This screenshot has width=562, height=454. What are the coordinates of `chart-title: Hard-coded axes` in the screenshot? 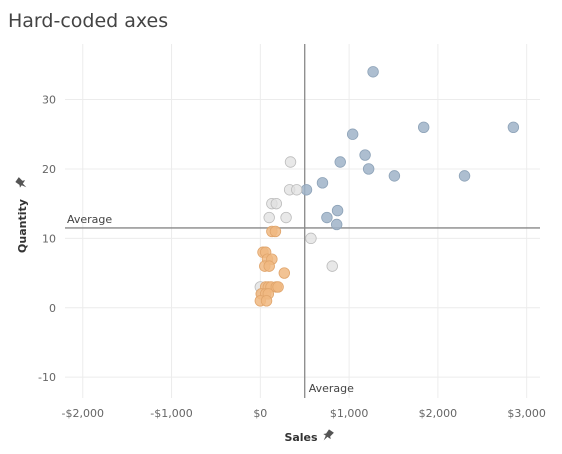 It's located at (88, 21).